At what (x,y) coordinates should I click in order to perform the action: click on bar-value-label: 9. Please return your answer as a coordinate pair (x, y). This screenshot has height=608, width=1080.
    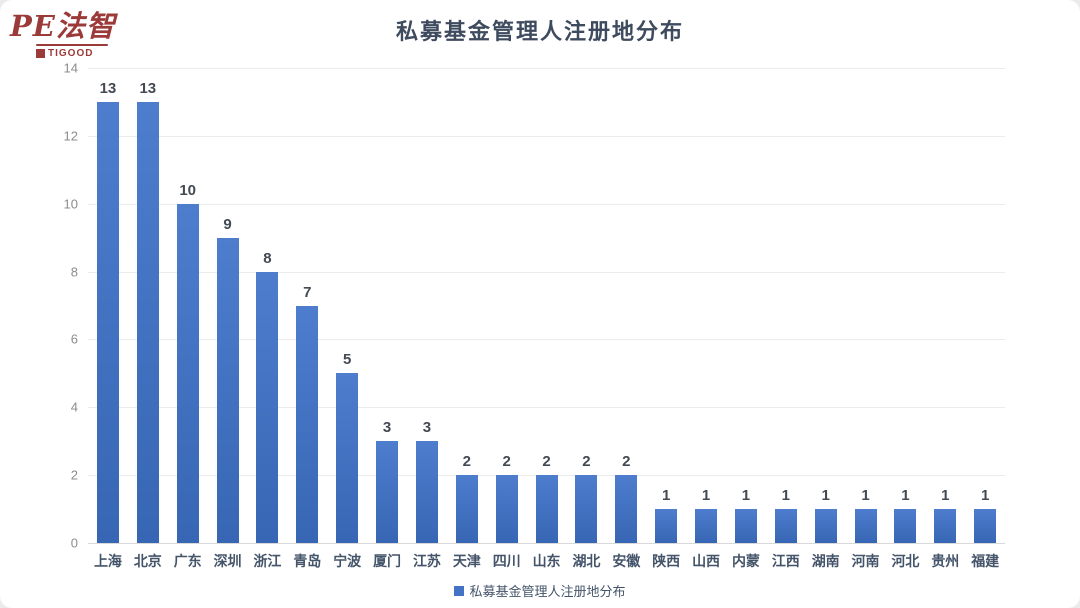
    Looking at the image, I should click on (227, 224).